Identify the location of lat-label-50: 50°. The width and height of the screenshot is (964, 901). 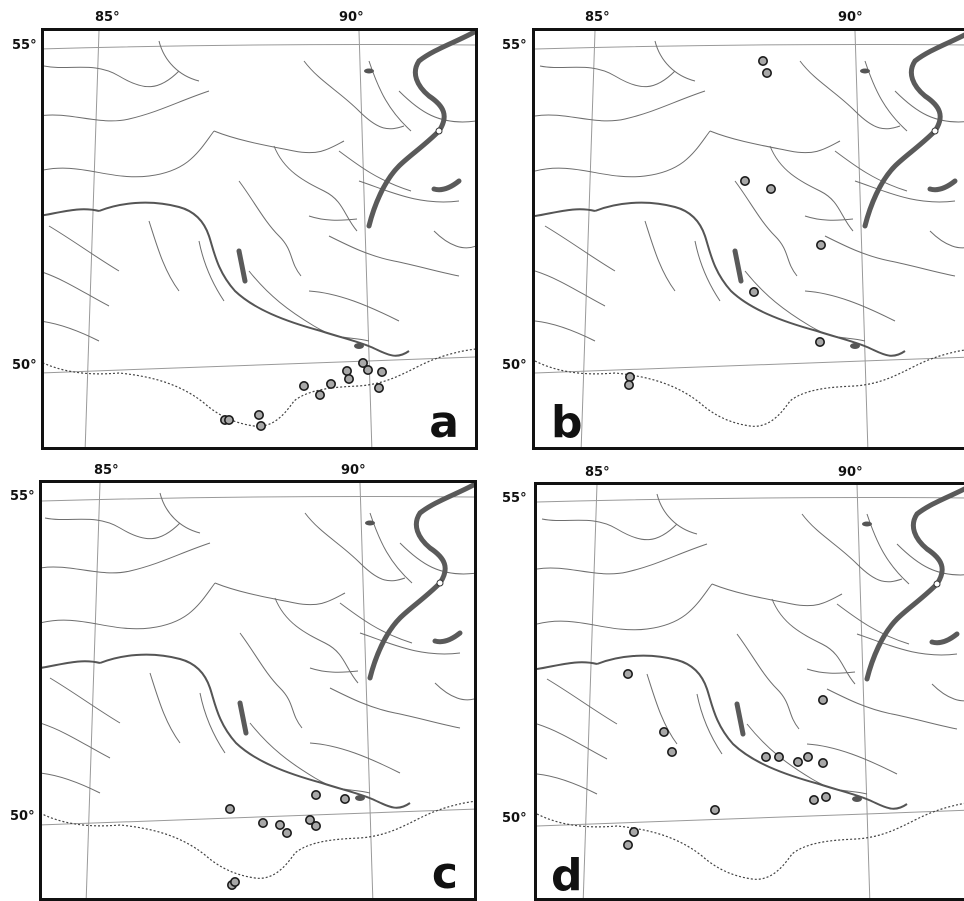
(514, 365).